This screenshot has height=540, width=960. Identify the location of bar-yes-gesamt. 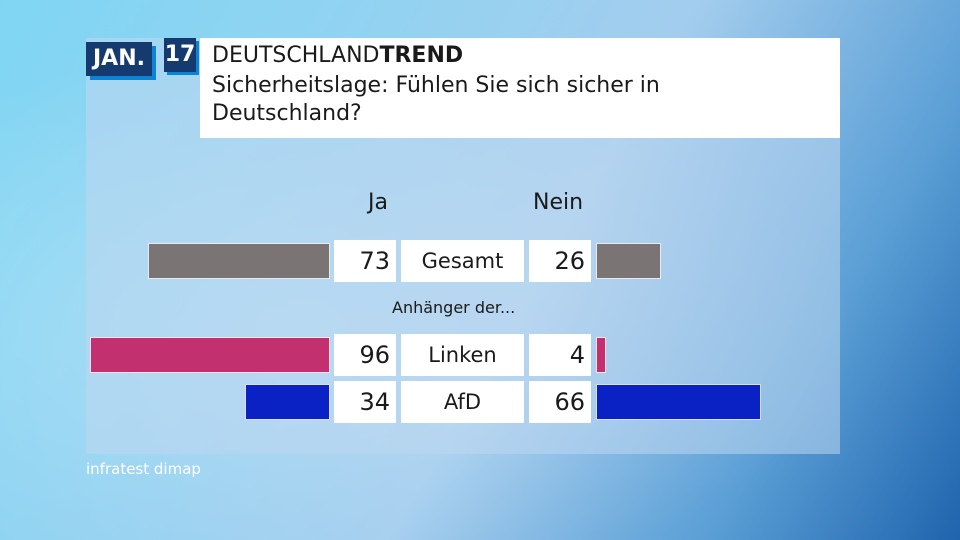
(238, 261).